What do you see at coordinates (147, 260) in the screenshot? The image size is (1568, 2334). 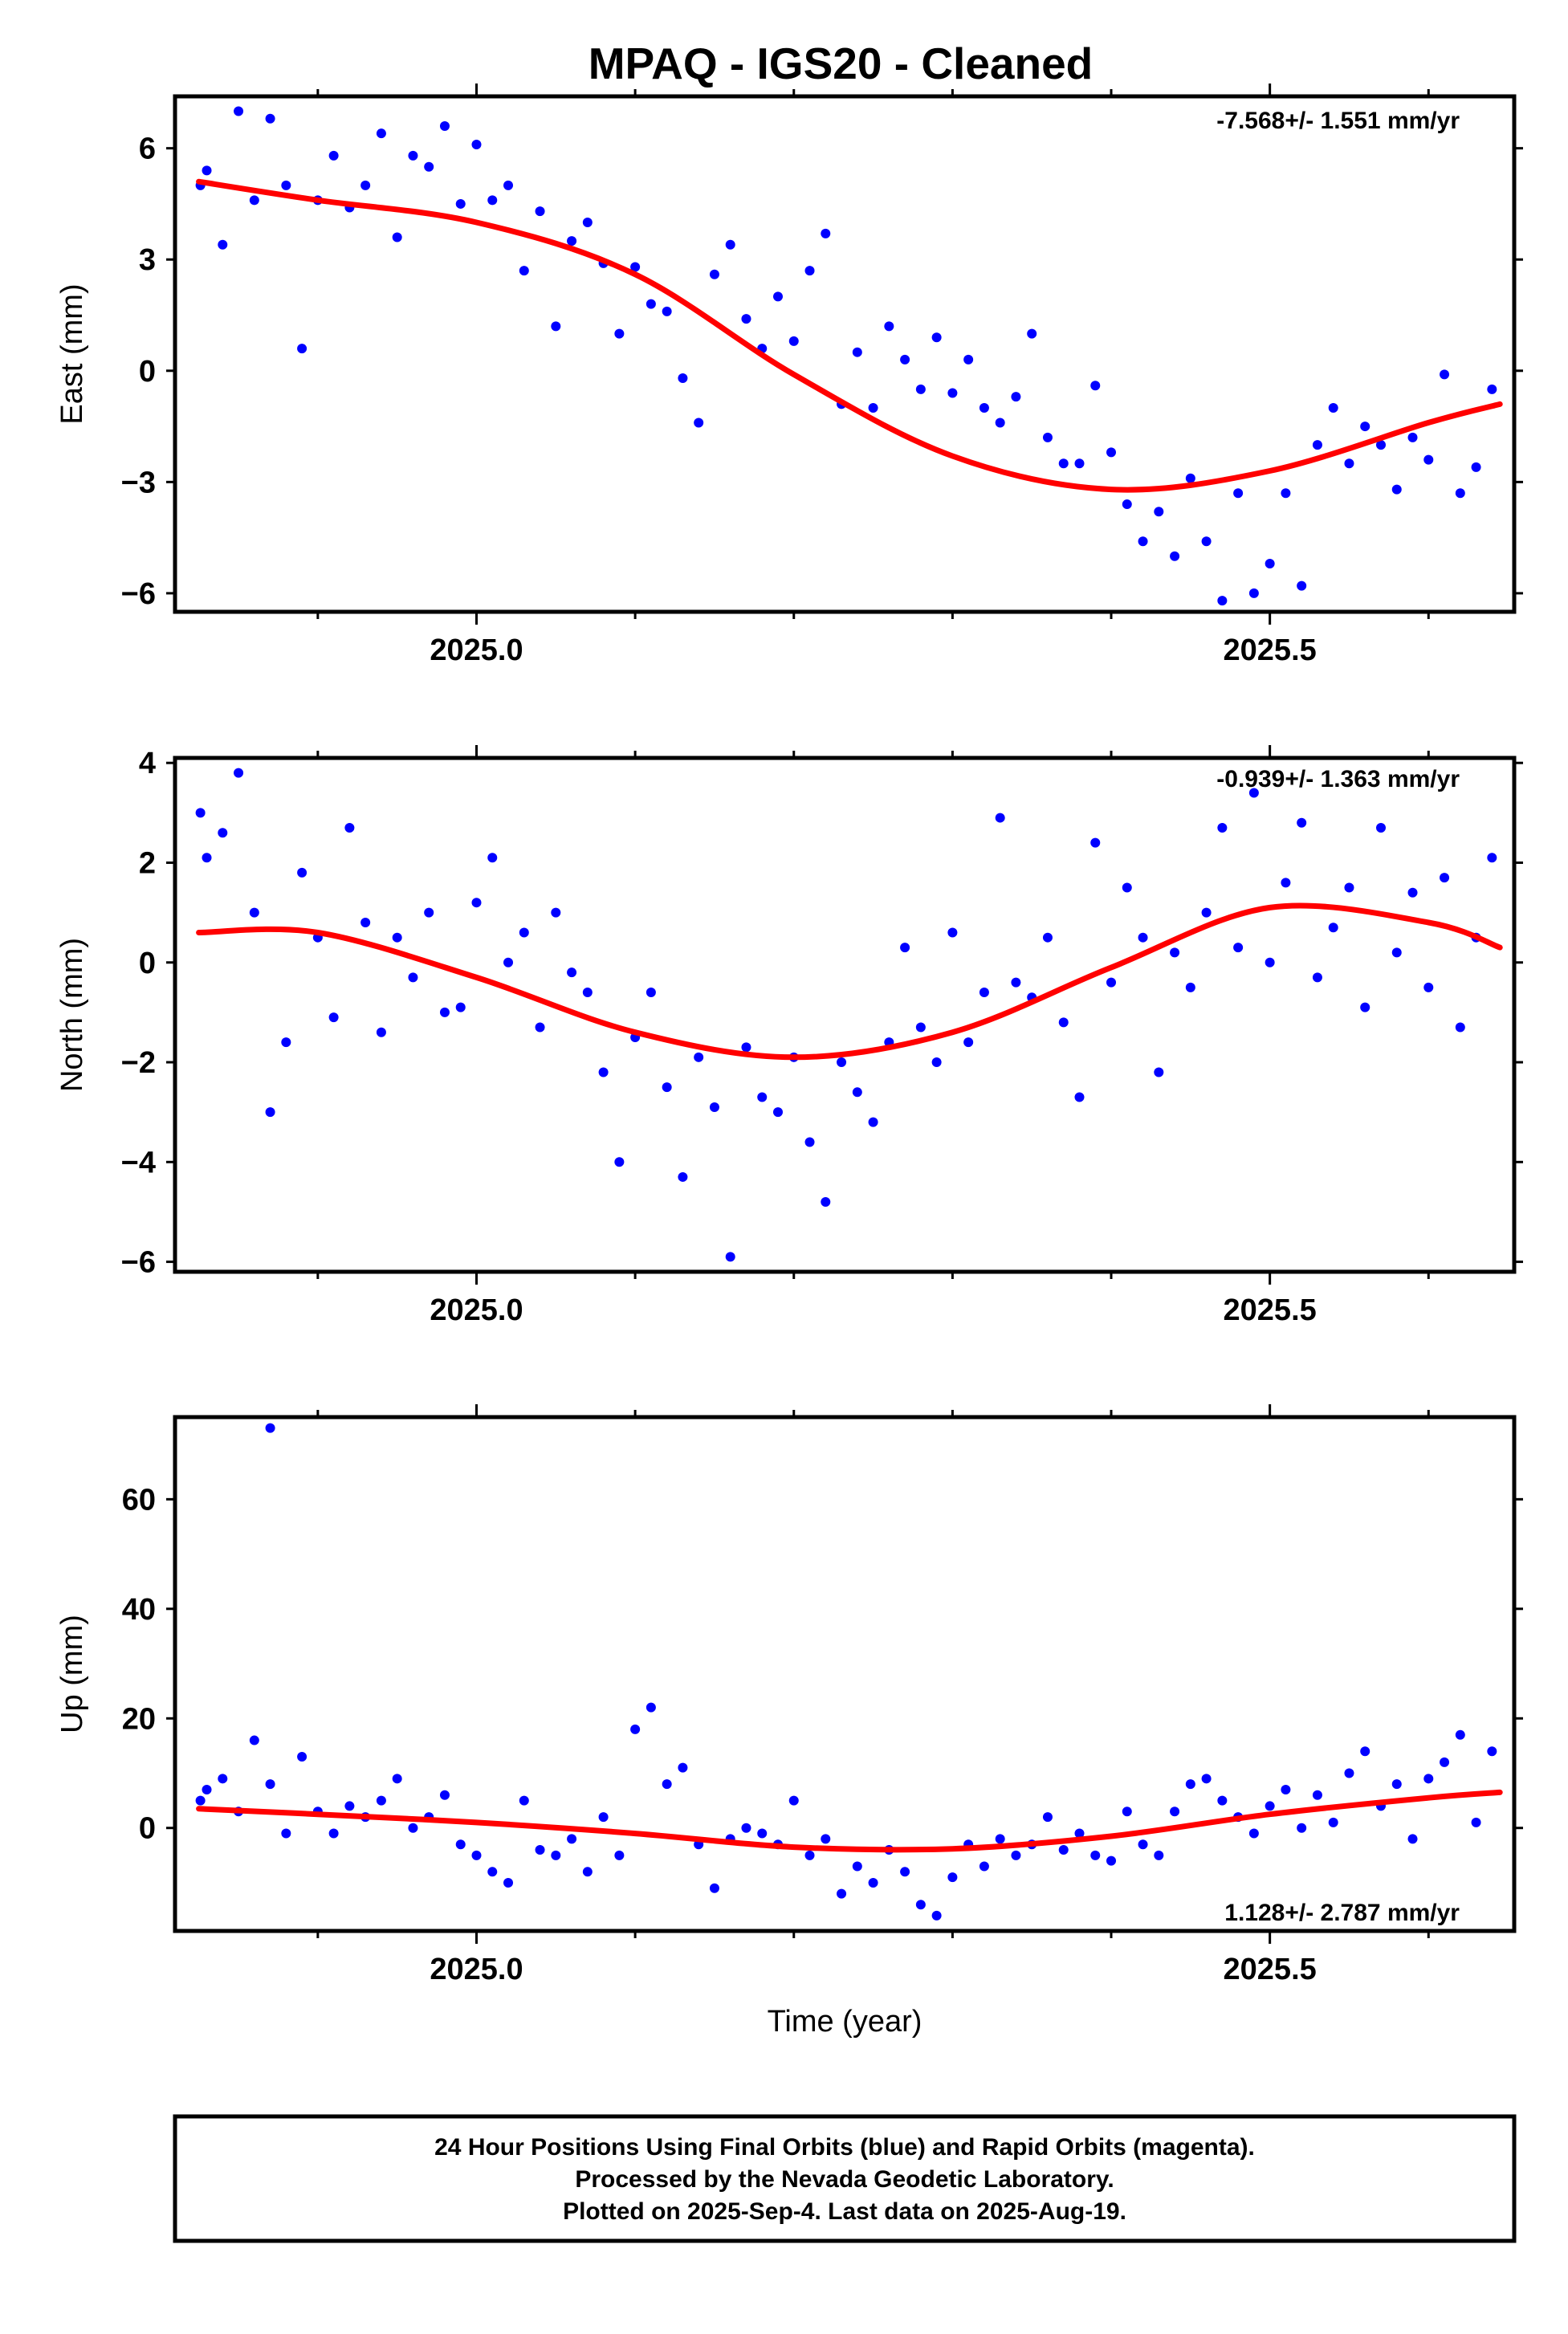 I see `east-ytick-label: 3` at bounding box center [147, 260].